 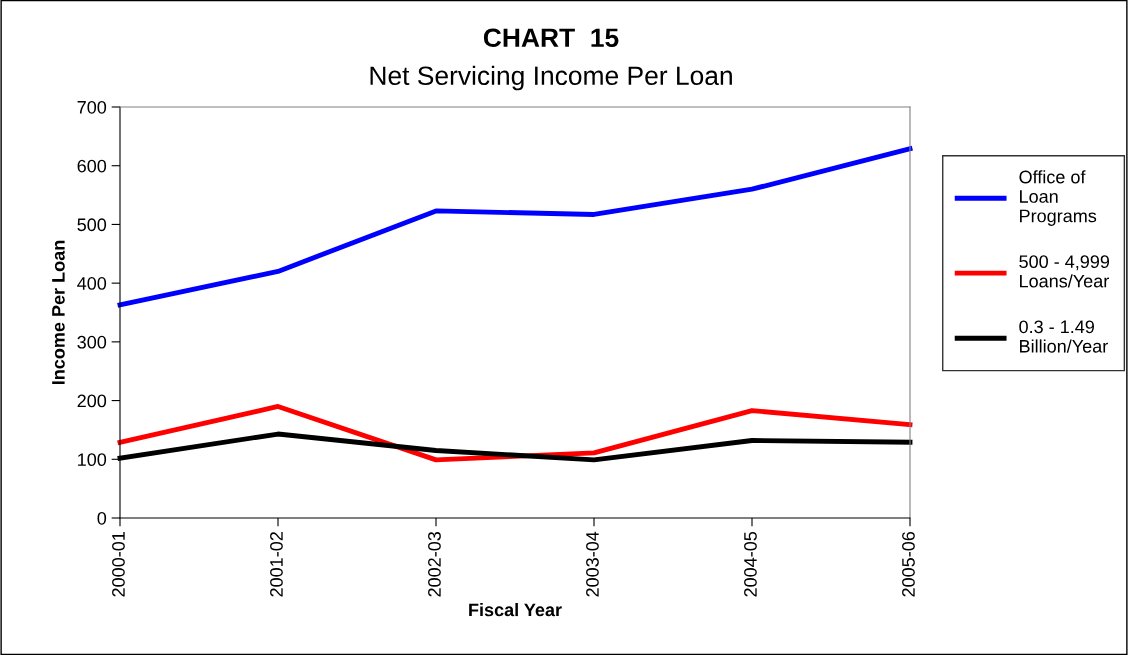 I want to click on x-axis-title: Fiscal Year, so click(x=515, y=610).